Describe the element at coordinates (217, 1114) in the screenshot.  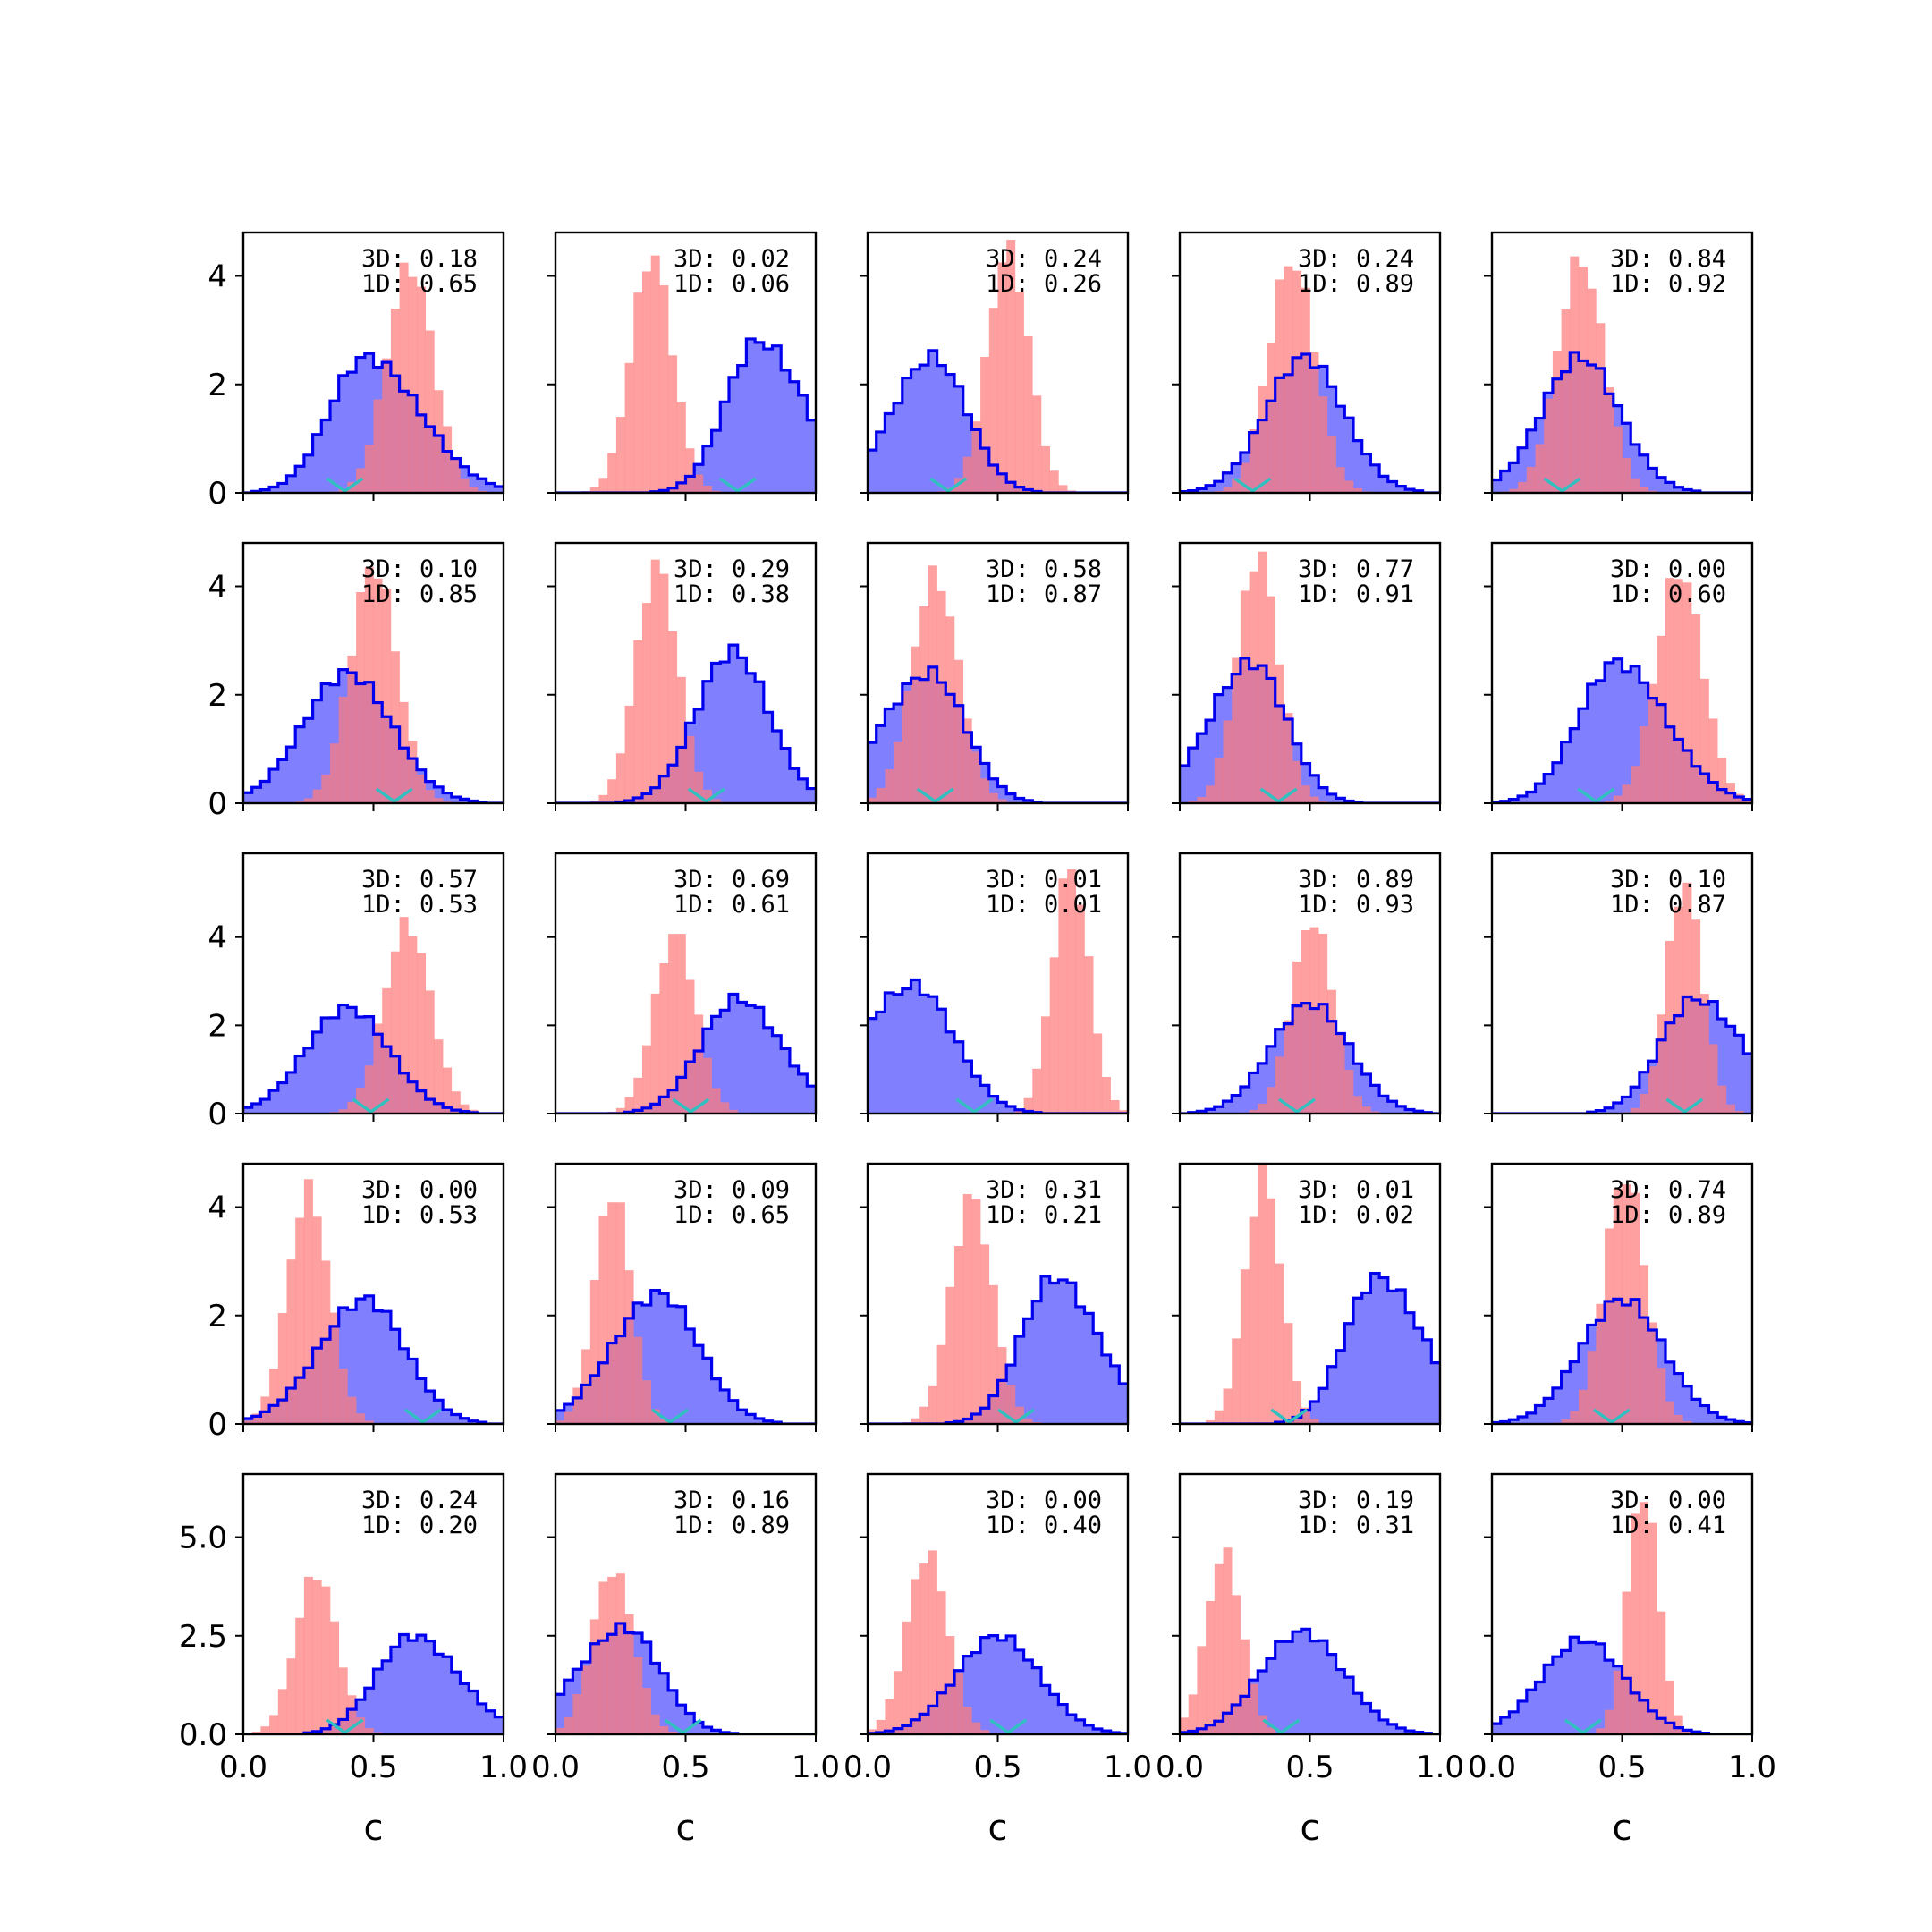
I see `y-tick-label: 0` at that location.